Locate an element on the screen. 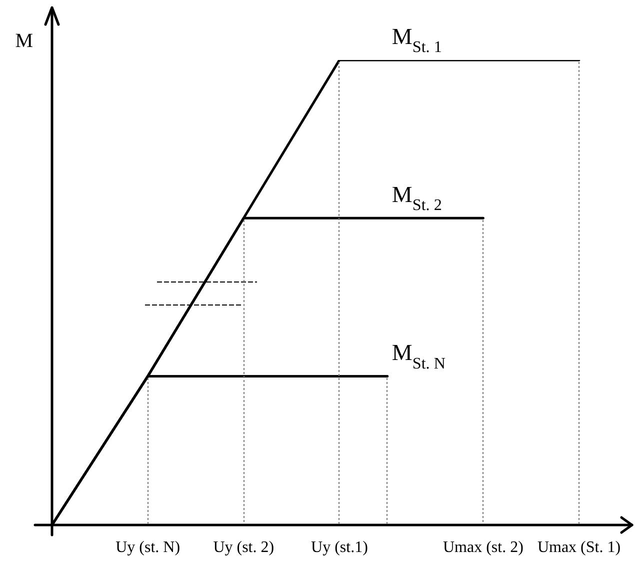  x-tick-label: Umax (St. 1) is located at coordinates (579, 547).